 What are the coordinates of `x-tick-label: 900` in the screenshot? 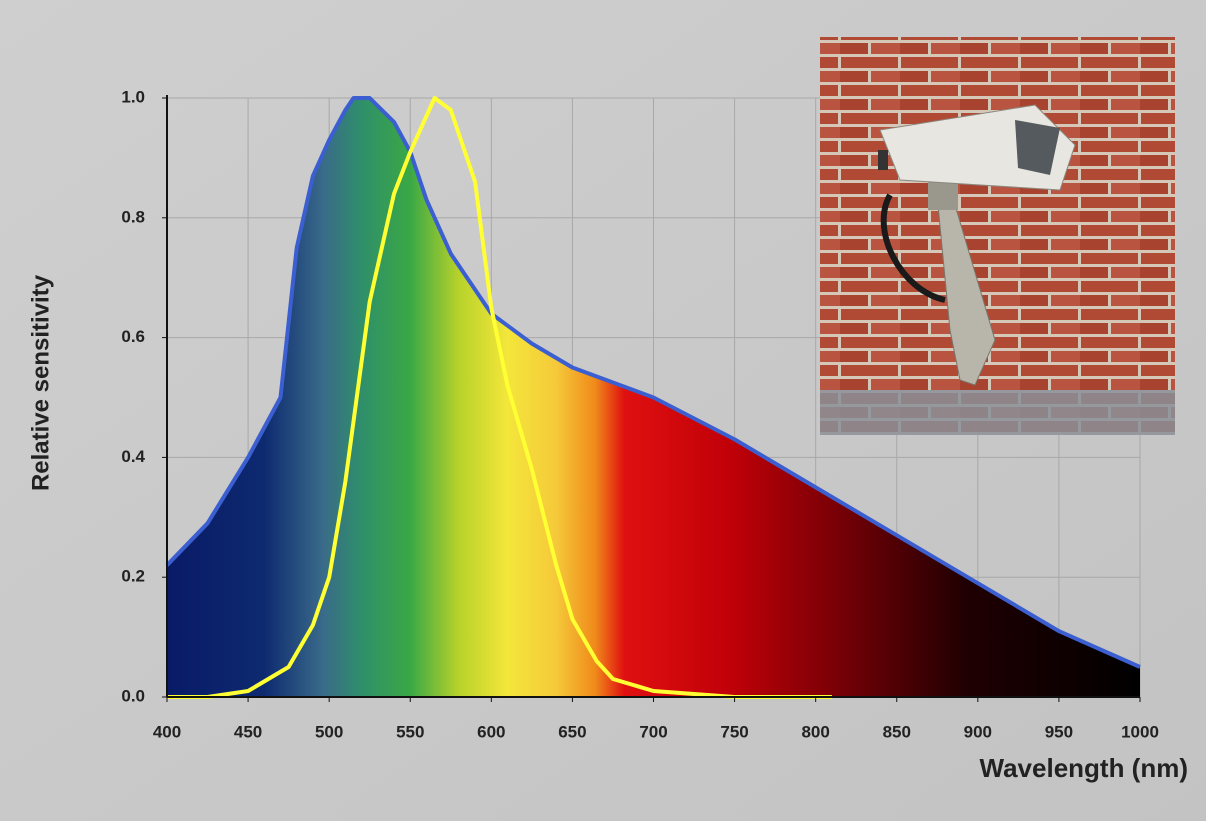 It's located at (978, 731).